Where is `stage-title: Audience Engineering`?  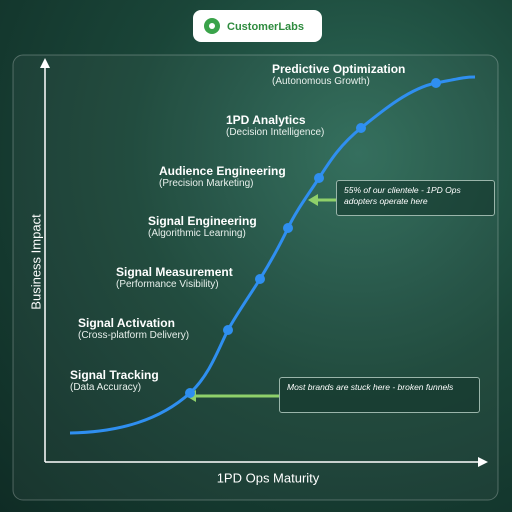
stage-title: Audience Engineering is located at coordinates (222, 171).